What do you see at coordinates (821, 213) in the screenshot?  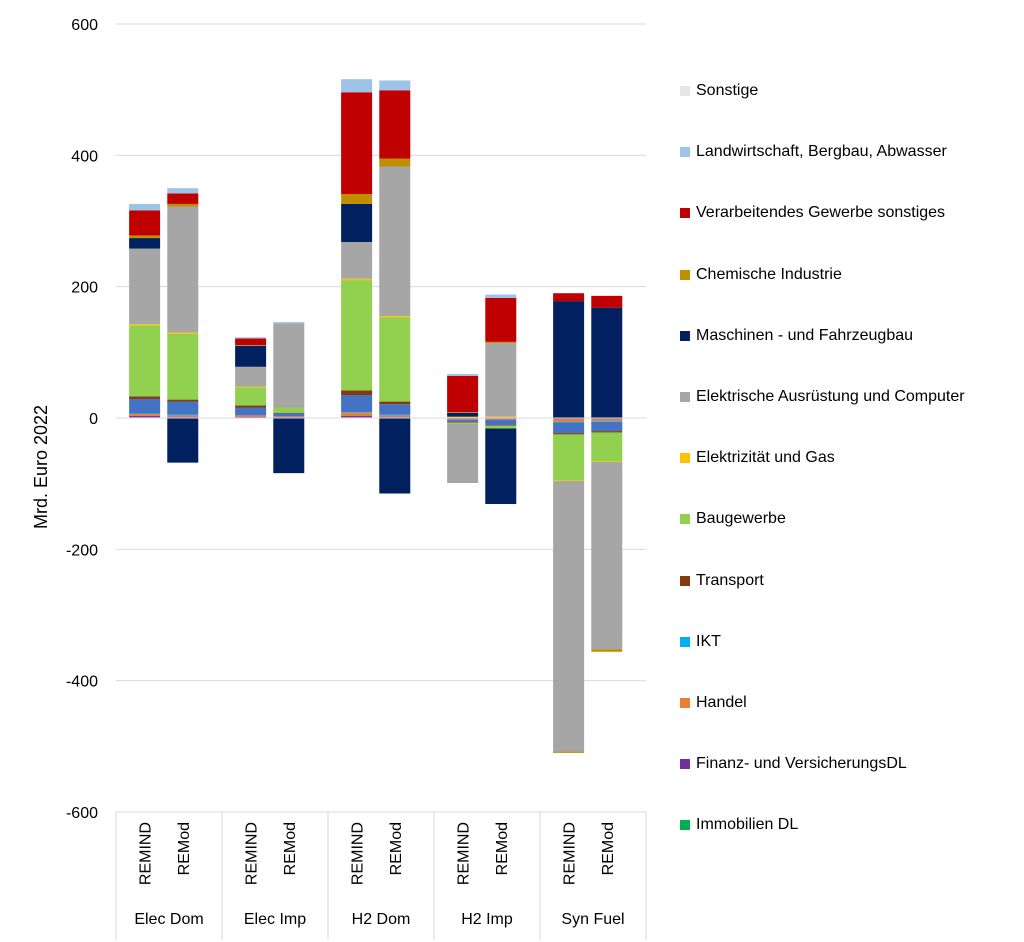 I see `legend-label: Verarbeitendes Gewerbe sonstiges` at bounding box center [821, 213].